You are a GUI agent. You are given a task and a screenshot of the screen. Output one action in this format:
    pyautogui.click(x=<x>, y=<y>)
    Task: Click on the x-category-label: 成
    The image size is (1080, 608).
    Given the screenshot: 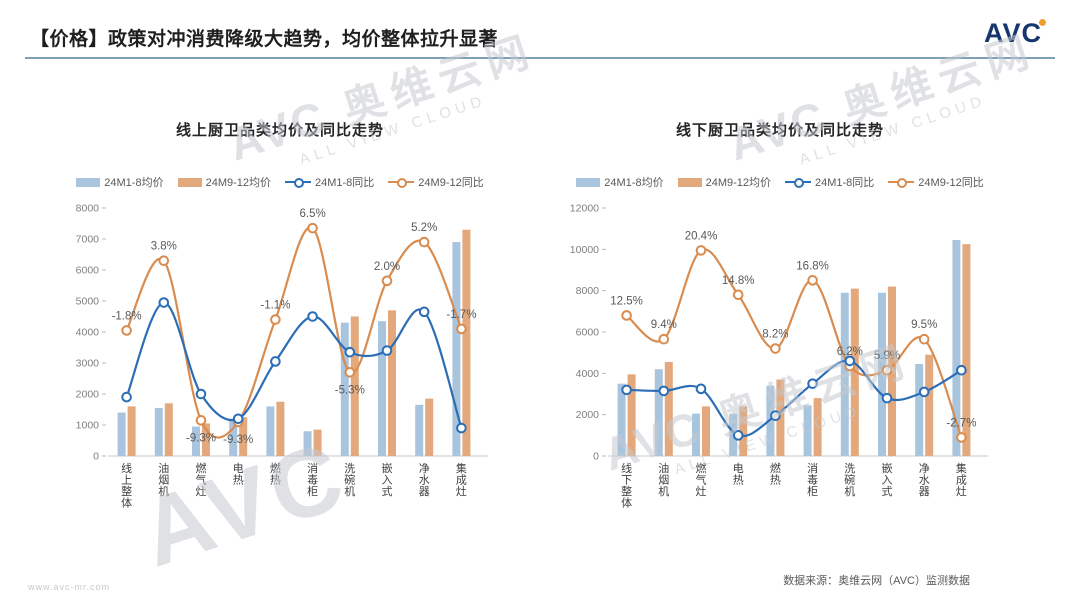 What is the action you would take?
    pyautogui.click(x=961, y=480)
    